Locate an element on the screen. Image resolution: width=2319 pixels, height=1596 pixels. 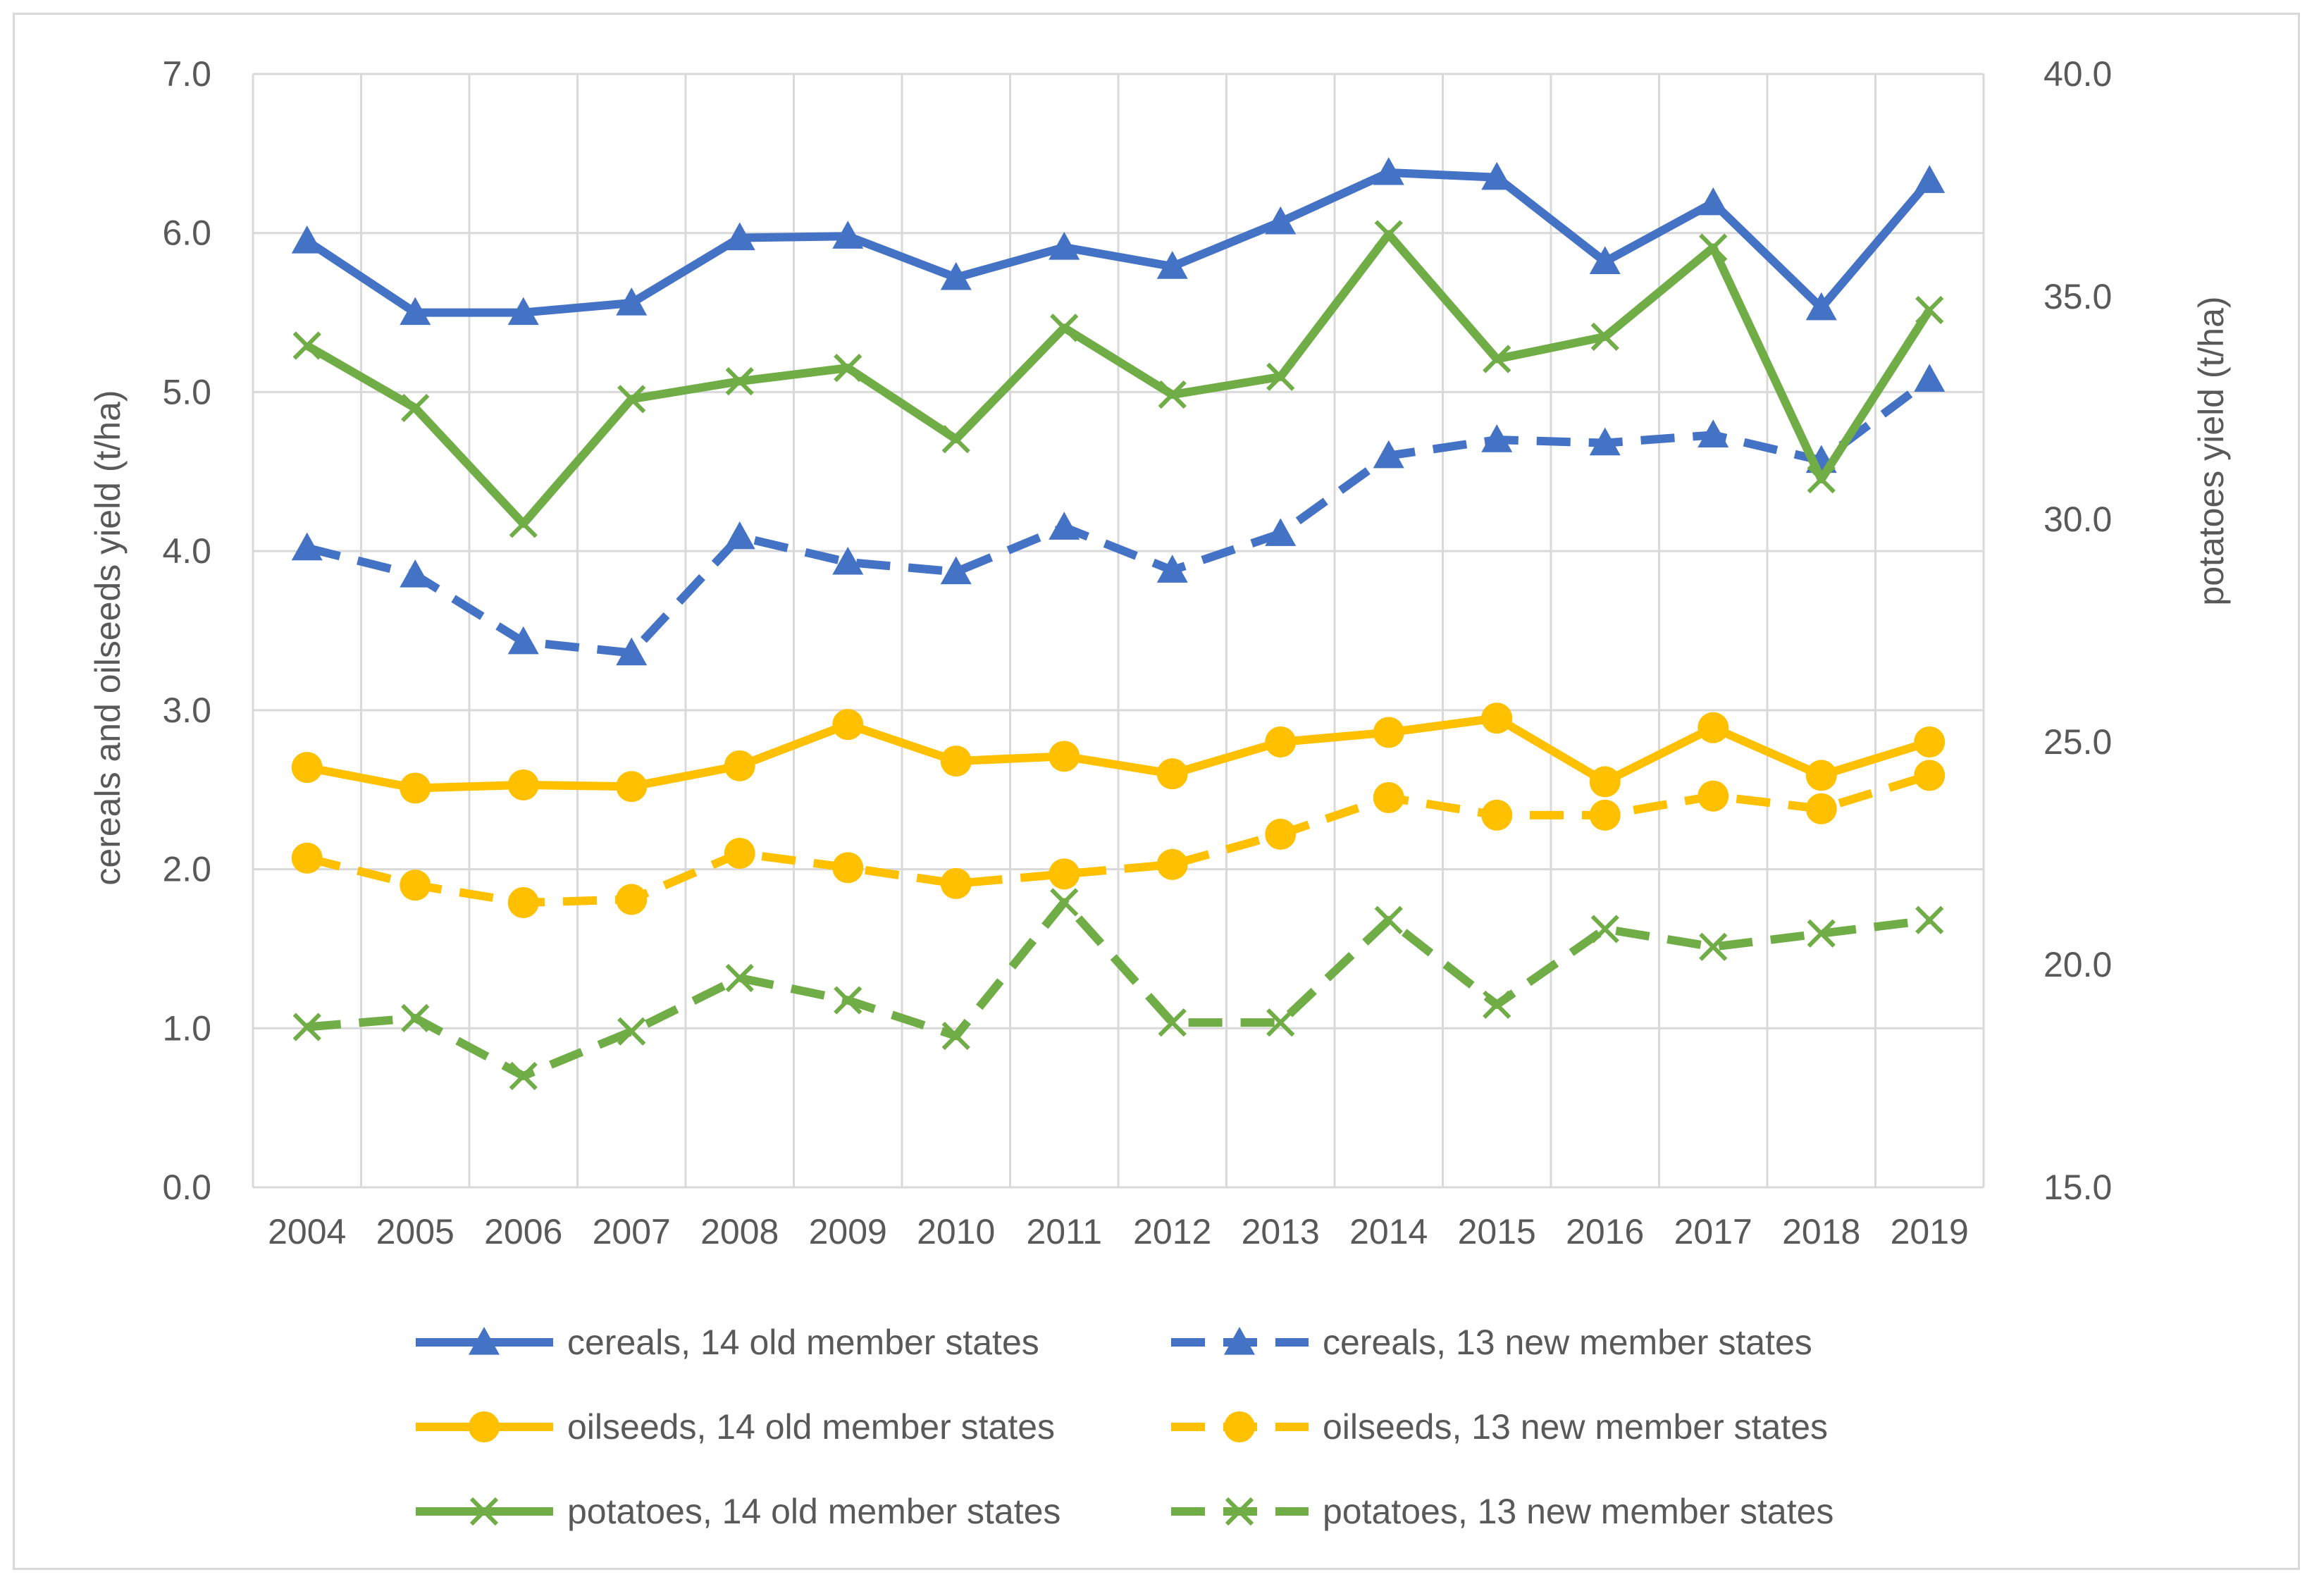
x-tick-label: 2008 is located at coordinates (740, 1232).